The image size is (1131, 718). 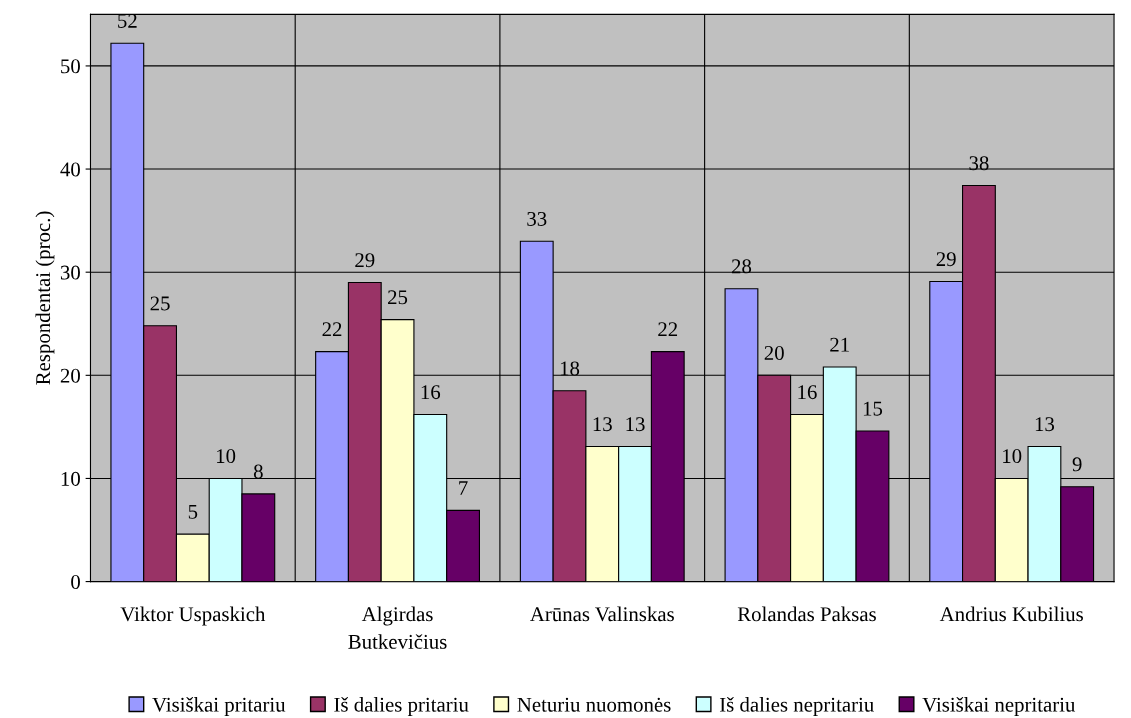 I want to click on legend-label: Iš dalies nepritariu, so click(x=796, y=706).